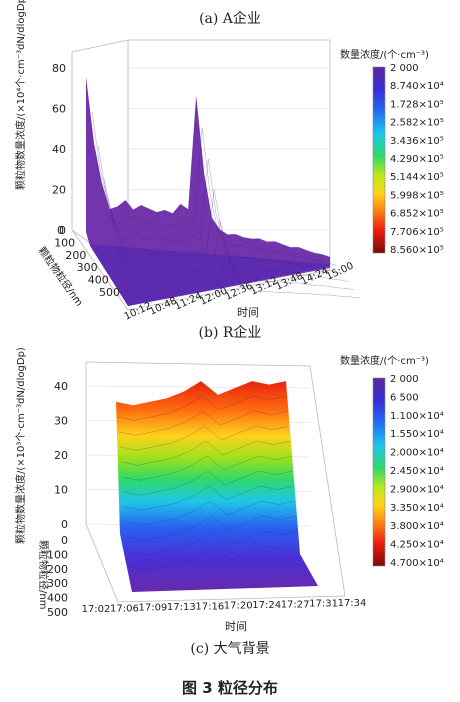 This screenshot has width=460, height=702. Describe the element at coordinates (417, 563) in the screenshot. I see `chart-b-colorbar-label: 4.700×10⁴` at that location.